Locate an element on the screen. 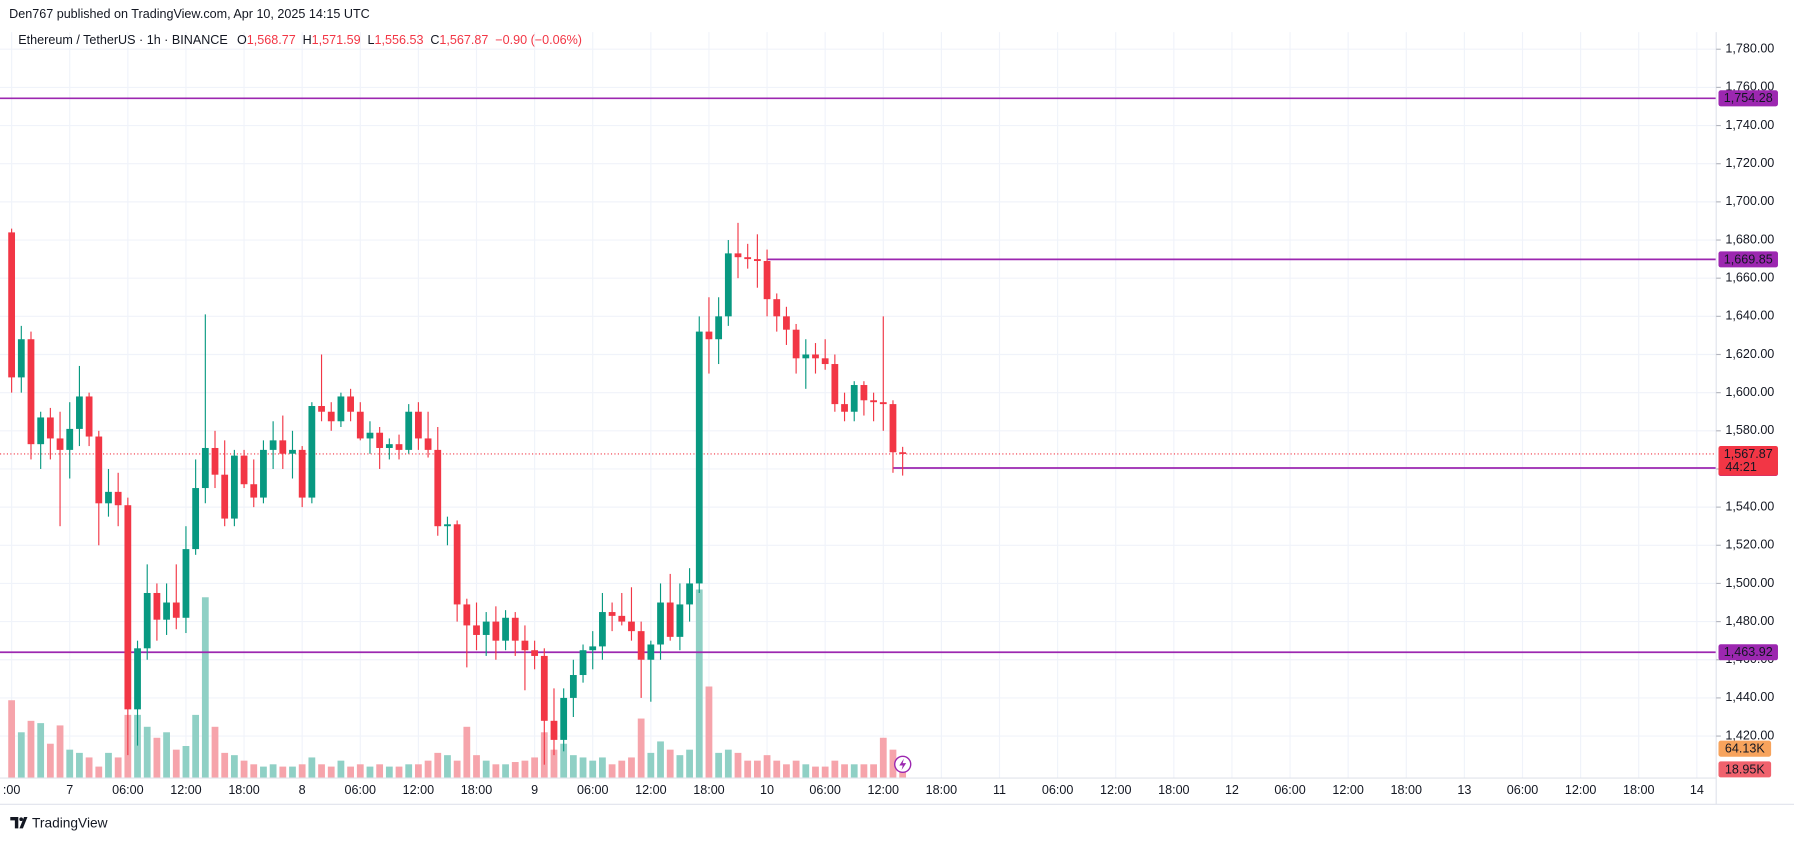 This screenshot has width=1794, height=841. x-tick-label: :00 is located at coordinates (12, 790).